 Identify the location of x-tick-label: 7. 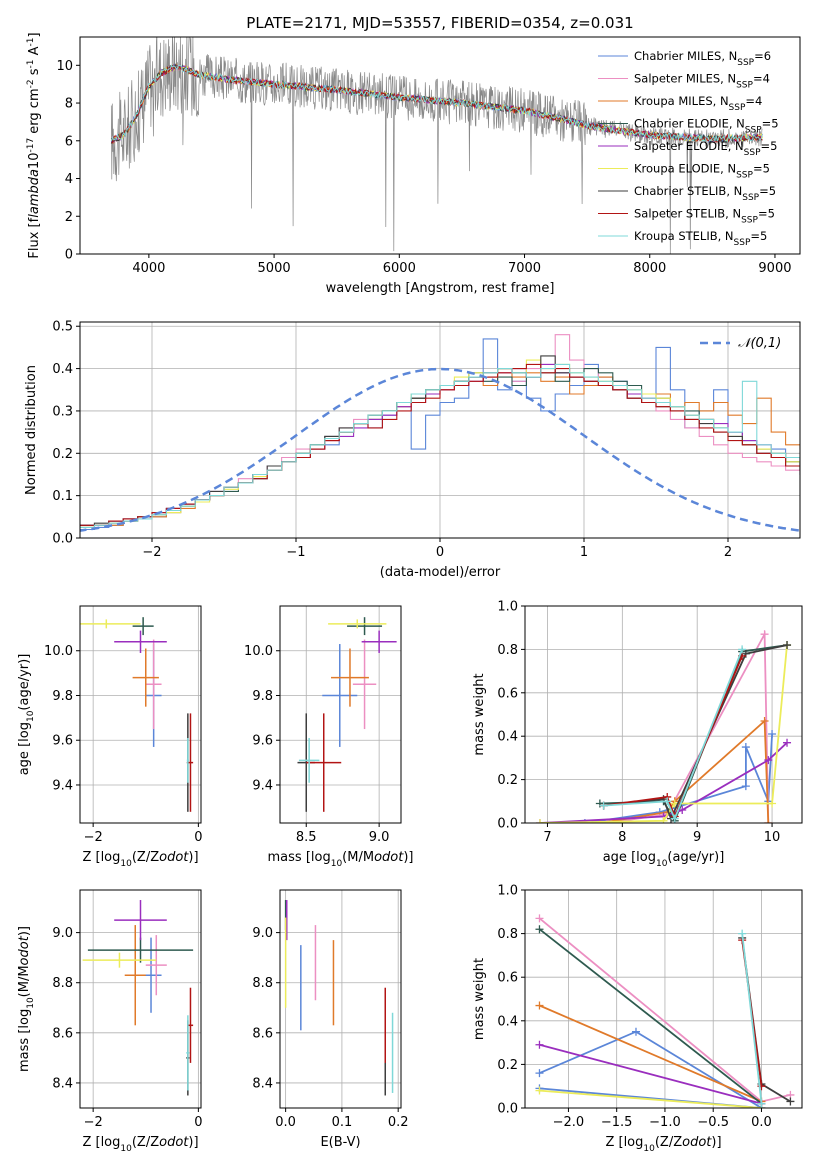
(547, 837).